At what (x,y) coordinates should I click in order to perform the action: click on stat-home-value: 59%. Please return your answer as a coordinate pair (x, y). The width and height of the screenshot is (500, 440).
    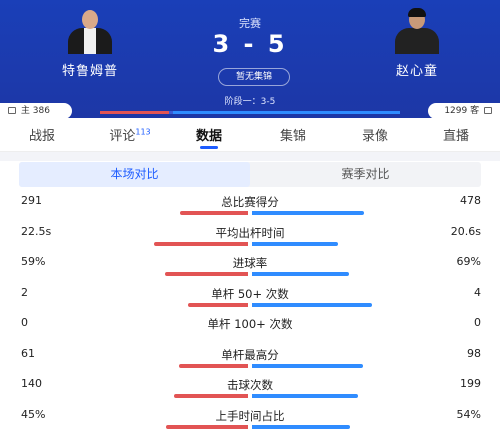
    Looking at the image, I should click on (33, 261).